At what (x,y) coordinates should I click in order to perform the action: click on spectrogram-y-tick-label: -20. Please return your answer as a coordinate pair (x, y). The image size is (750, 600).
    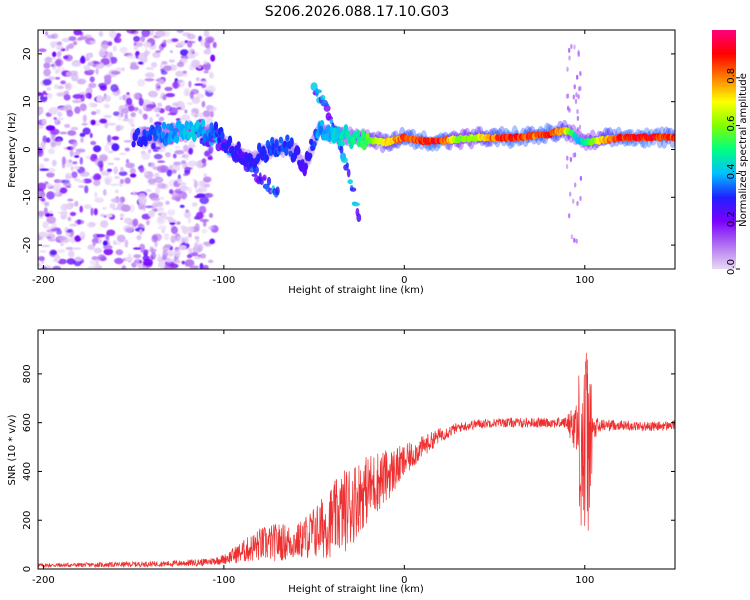
    Looking at the image, I should click on (27, 245).